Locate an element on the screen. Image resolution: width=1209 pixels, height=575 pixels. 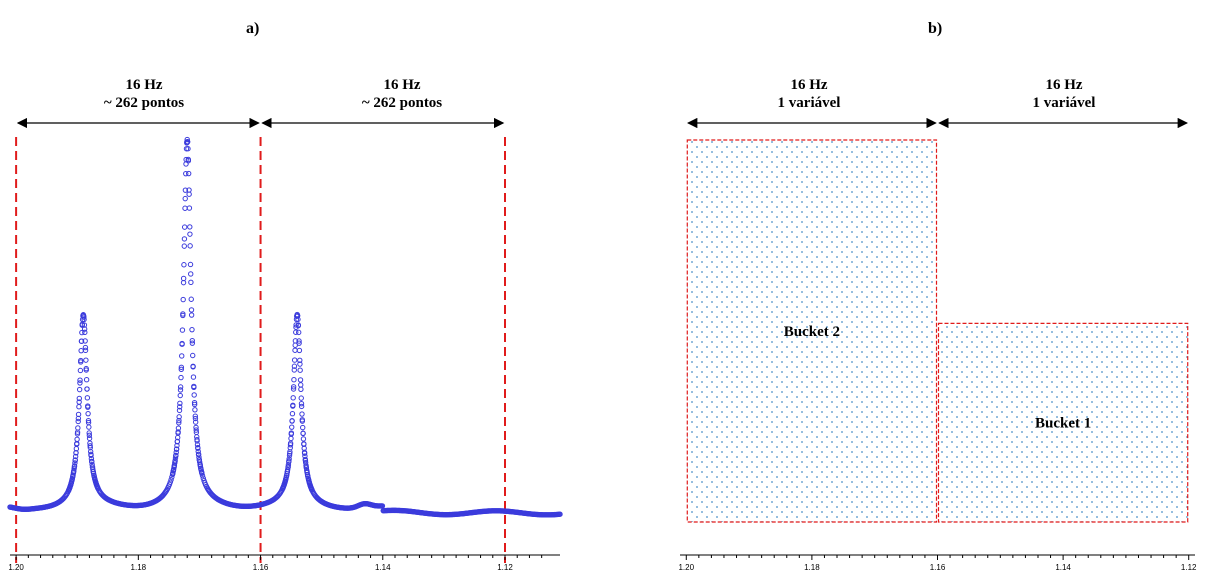
panel-b-label: b) is located at coordinates (935, 28).